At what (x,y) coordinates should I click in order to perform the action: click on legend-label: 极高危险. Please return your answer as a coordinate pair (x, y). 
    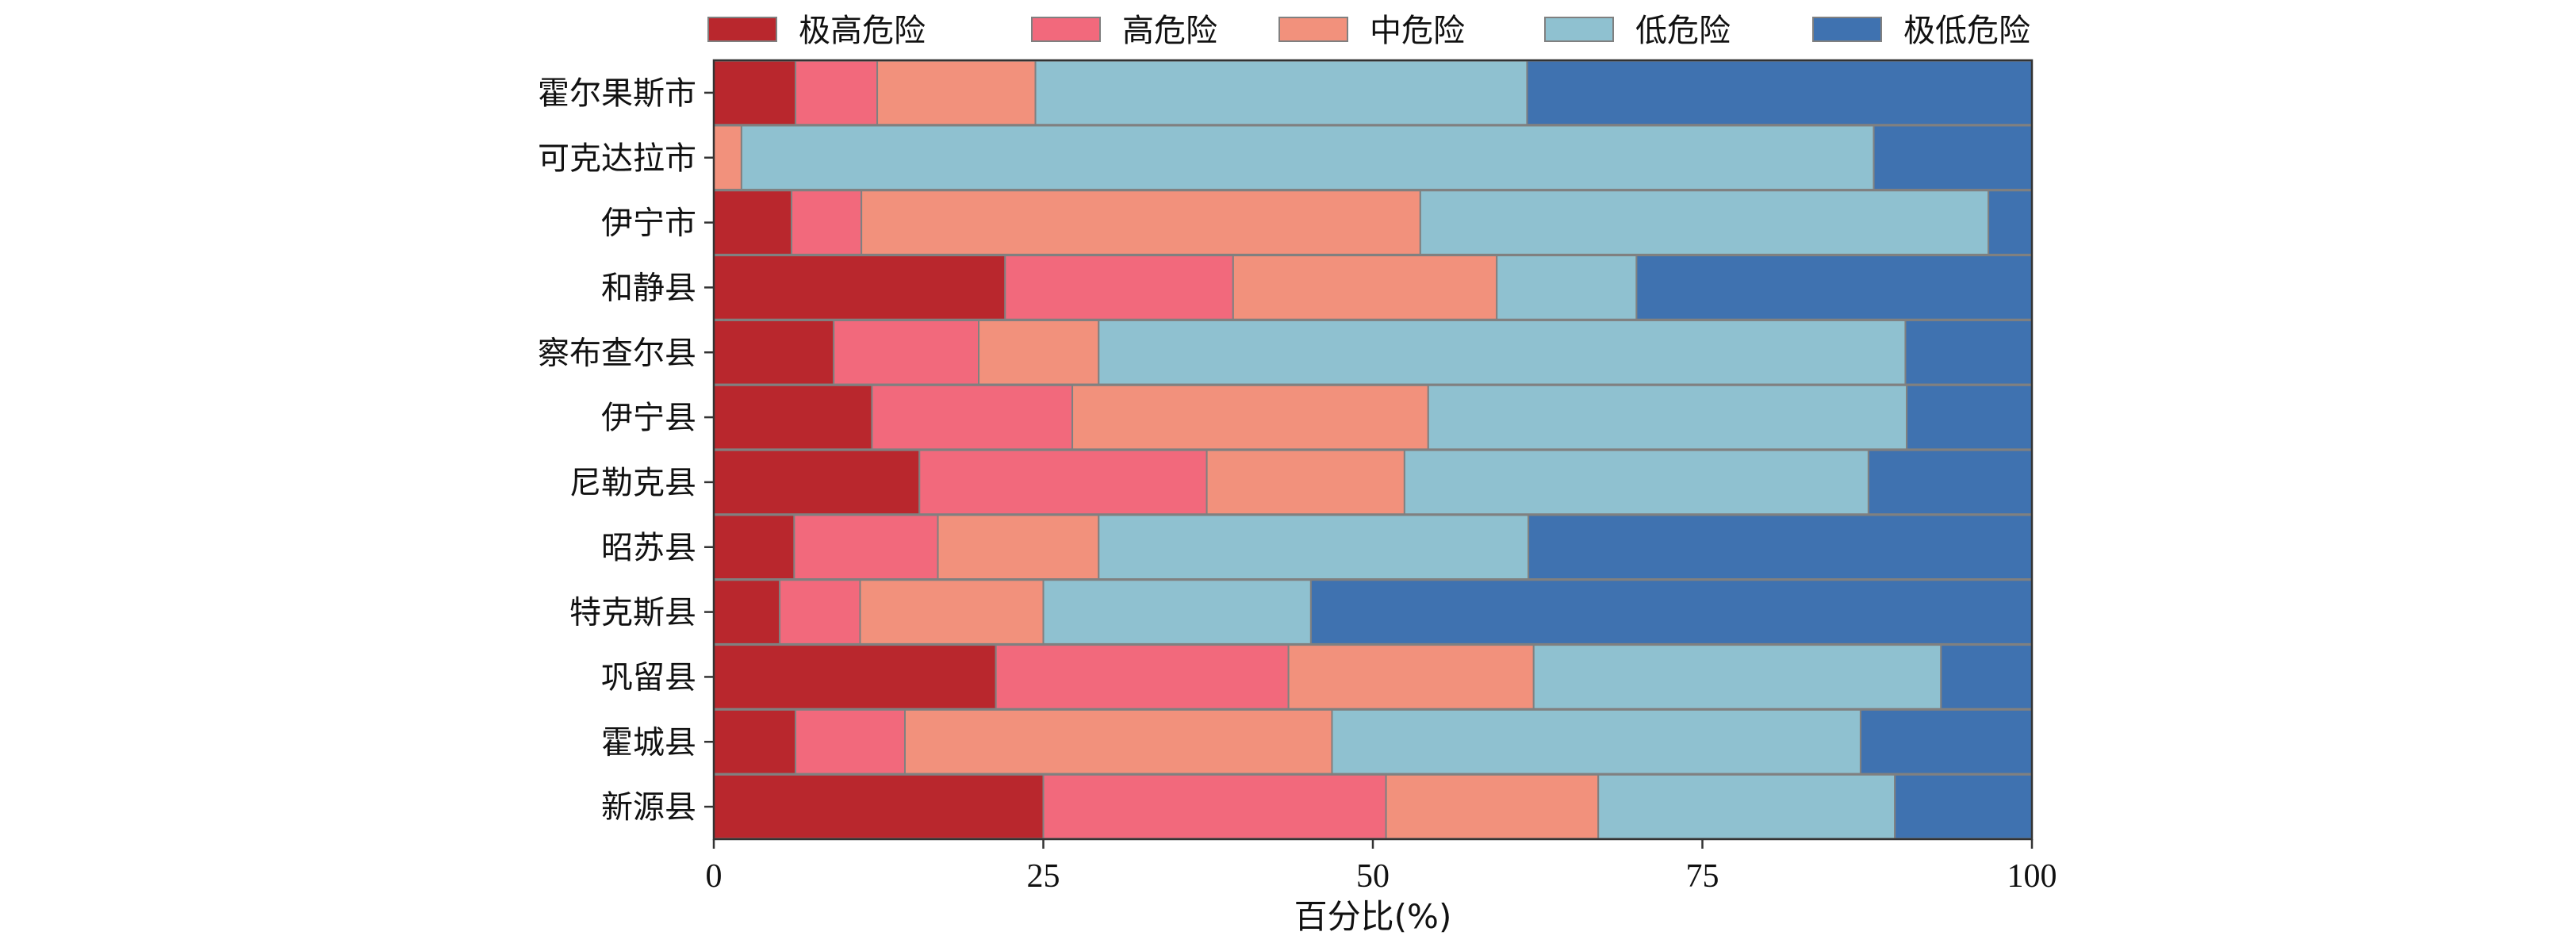
    Looking at the image, I should click on (862, 31).